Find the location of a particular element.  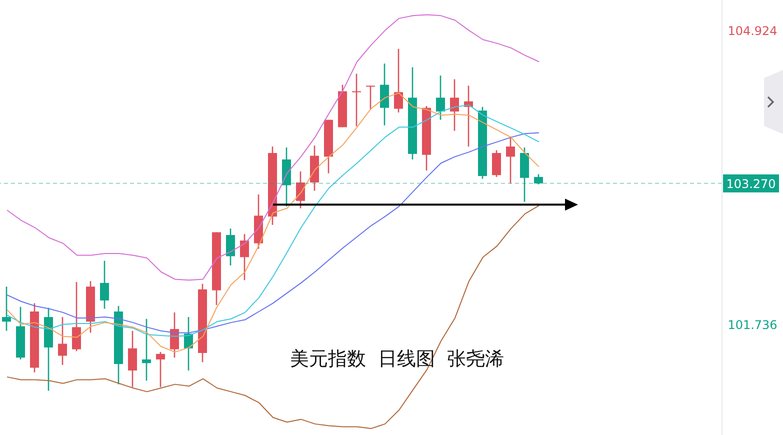

annotation: 美元指数 日线图 张尧浠 is located at coordinates (397, 359).